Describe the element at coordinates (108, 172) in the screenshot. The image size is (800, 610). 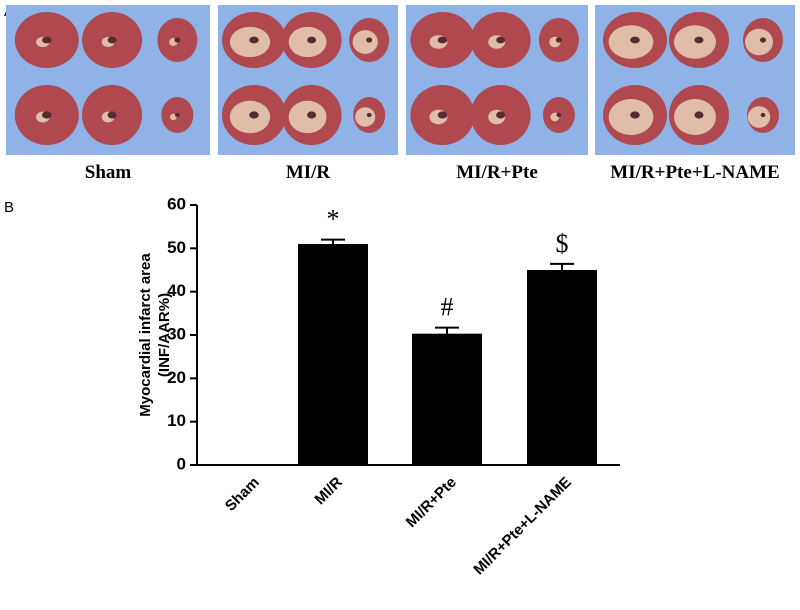
I see `photo-caption: Sham` at that location.